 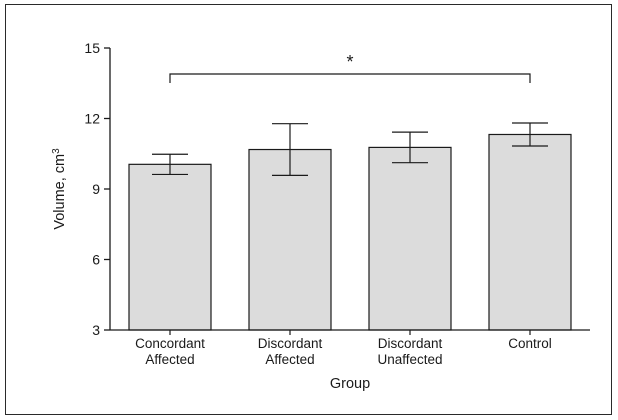 I want to click on x-tick-label: Concordant Affected, so click(x=170, y=351).